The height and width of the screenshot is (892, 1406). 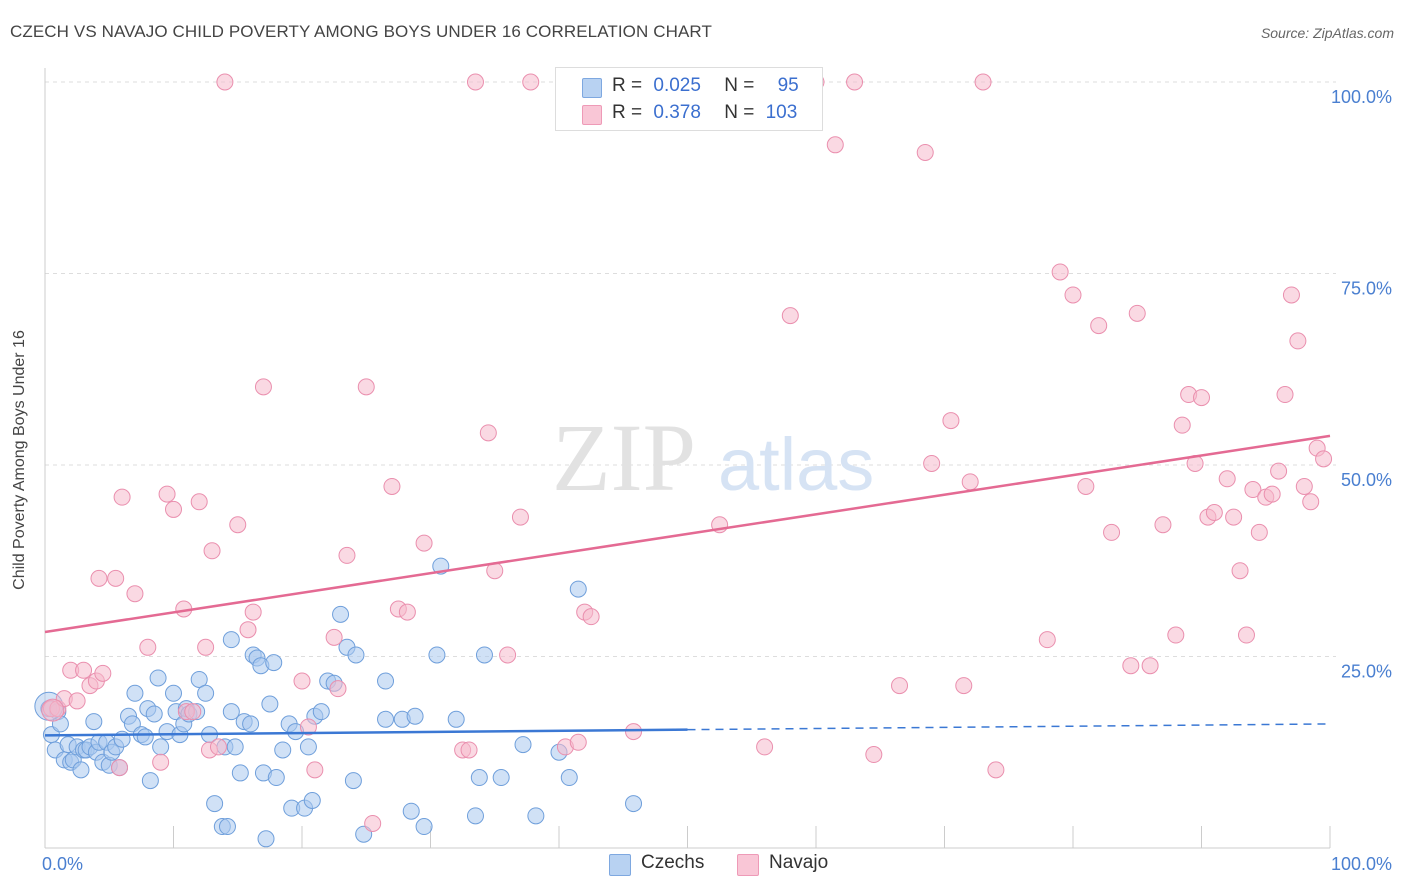 What do you see at coordinates (713, 457) in the screenshot?
I see `watermark: ZIP atlas` at bounding box center [713, 457].